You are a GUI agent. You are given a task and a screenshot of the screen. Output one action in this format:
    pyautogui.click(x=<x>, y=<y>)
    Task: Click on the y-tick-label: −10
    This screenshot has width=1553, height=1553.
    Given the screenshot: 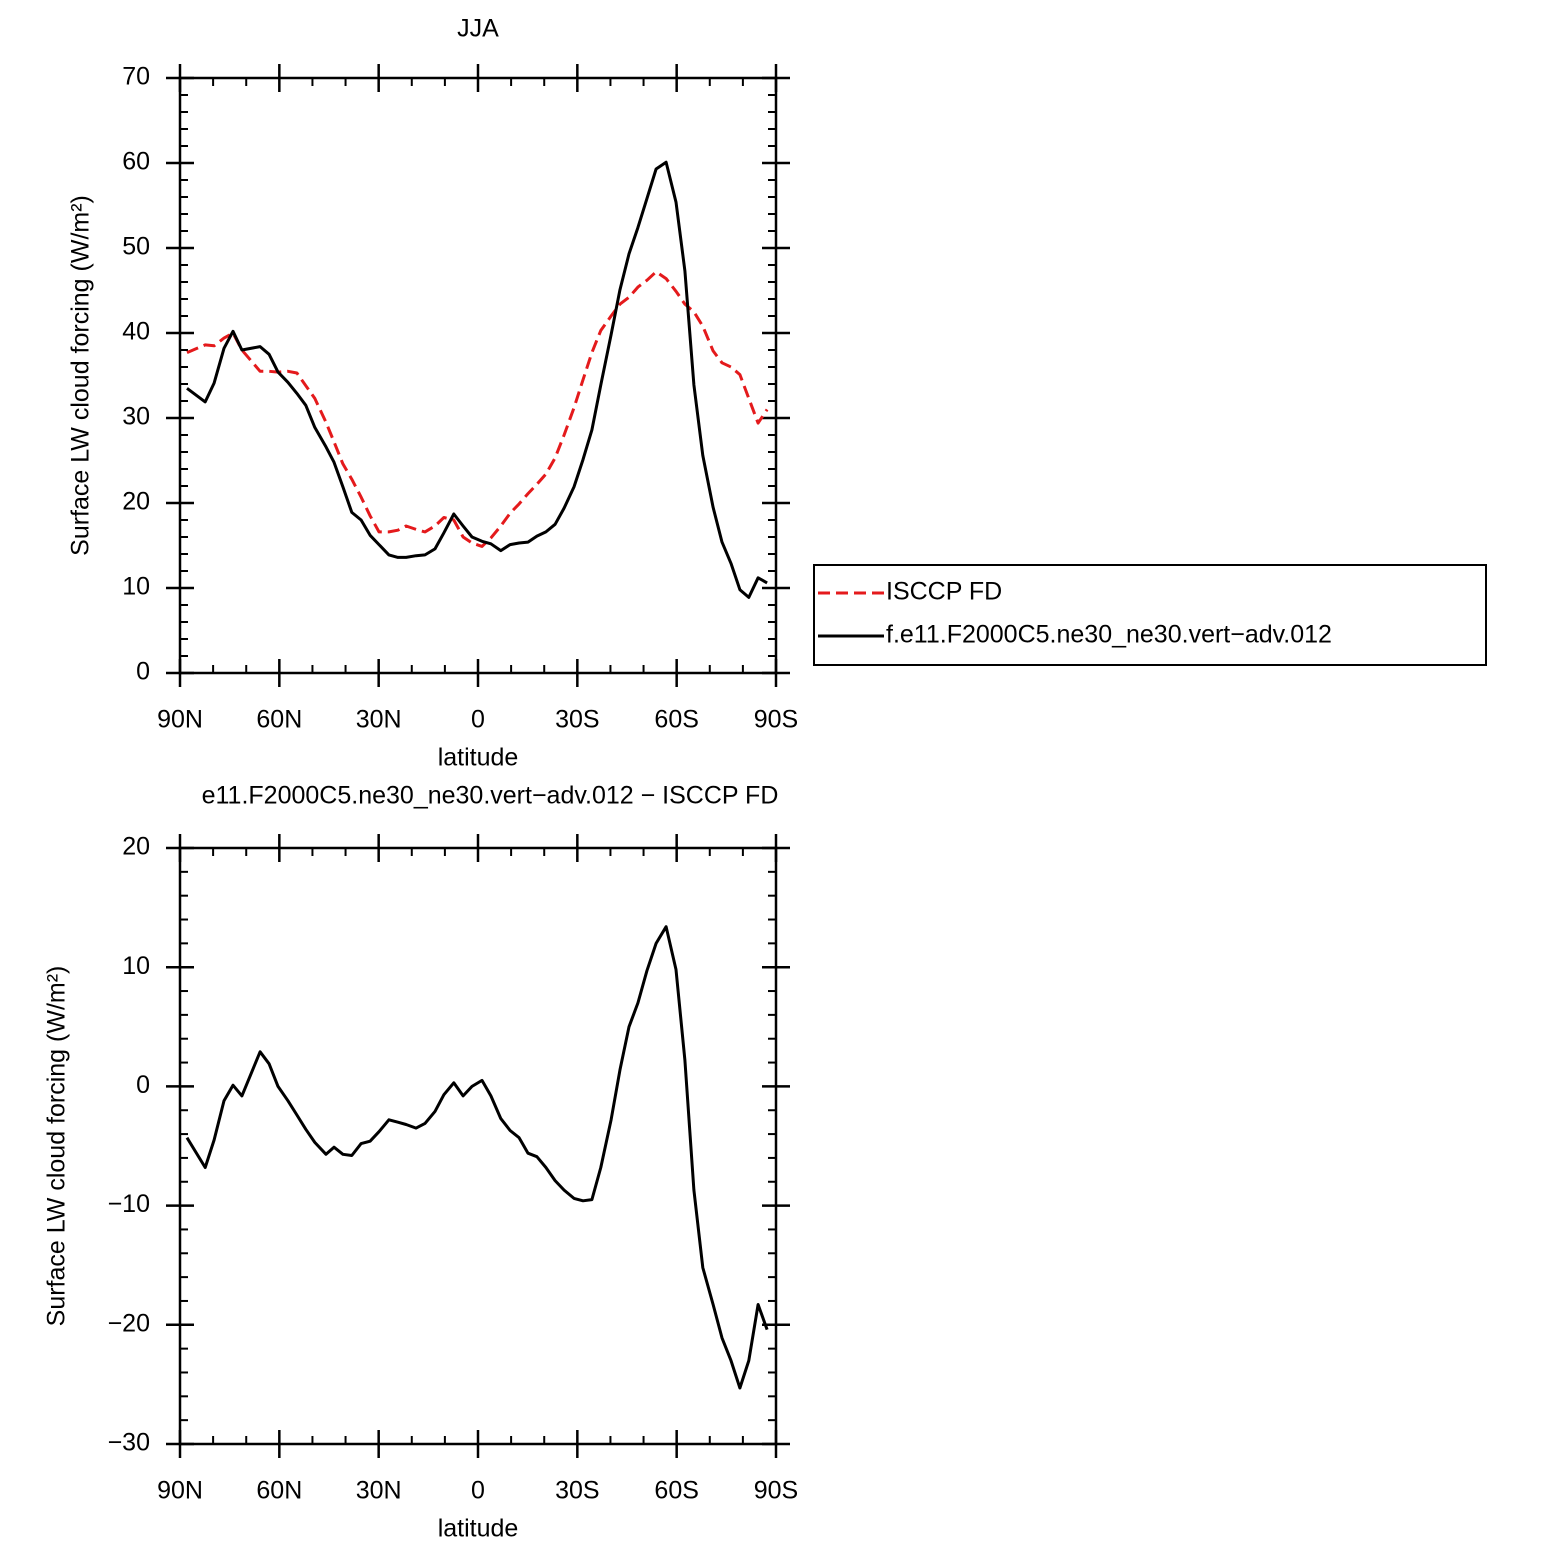 What is the action you would take?
    pyautogui.click(x=129, y=1204)
    